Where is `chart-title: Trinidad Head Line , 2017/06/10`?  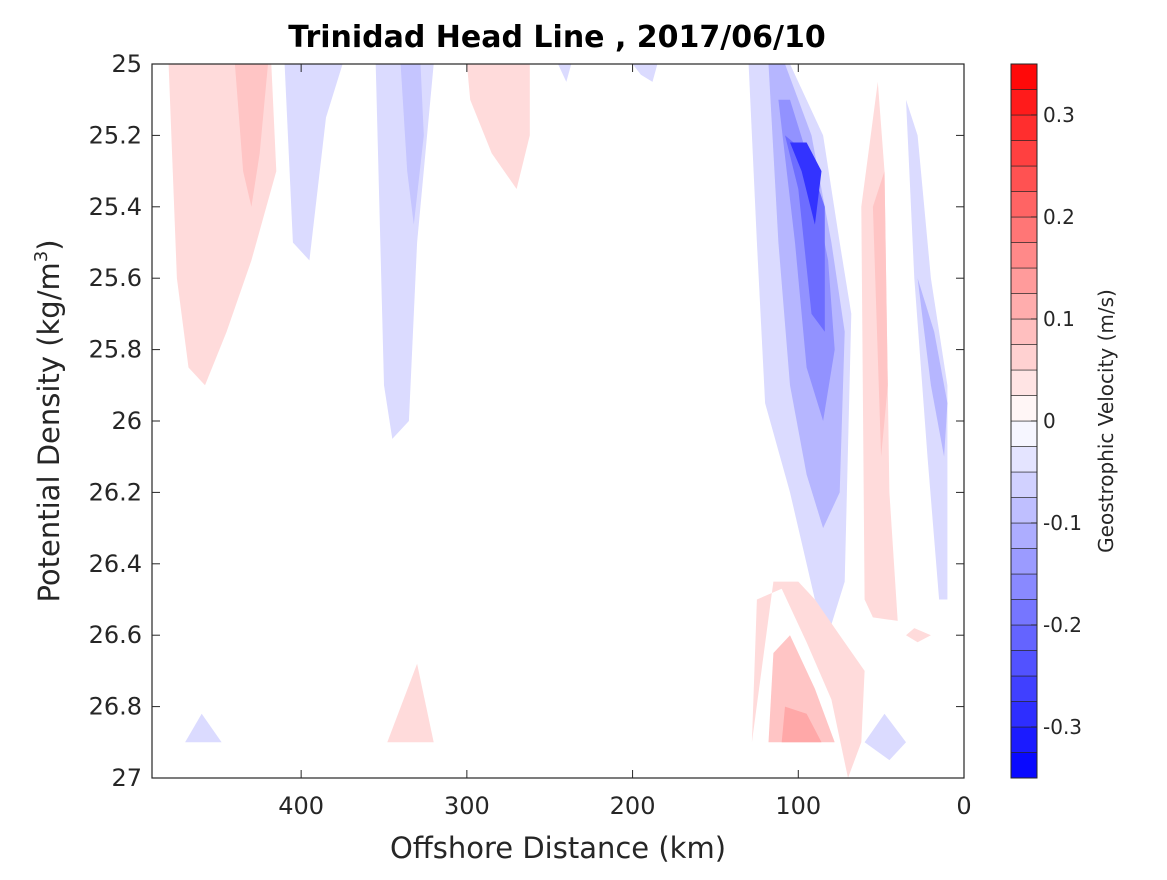
chart-title: Trinidad Head Line , 2017/06/10 is located at coordinates (556, 37).